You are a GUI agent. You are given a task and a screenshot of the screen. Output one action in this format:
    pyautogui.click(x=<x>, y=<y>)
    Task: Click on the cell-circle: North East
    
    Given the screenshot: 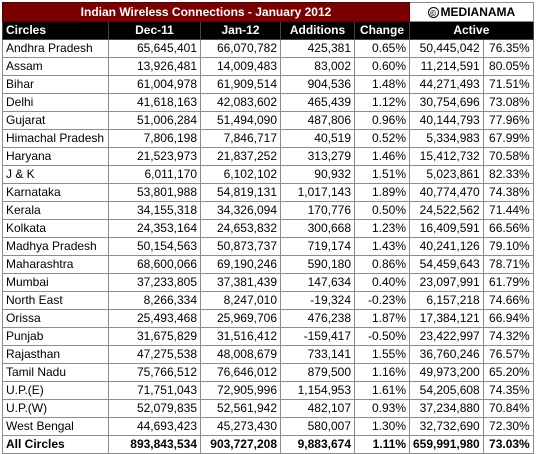 What is the action you would take?
    pyautogui.click(x=55, y=300)
    